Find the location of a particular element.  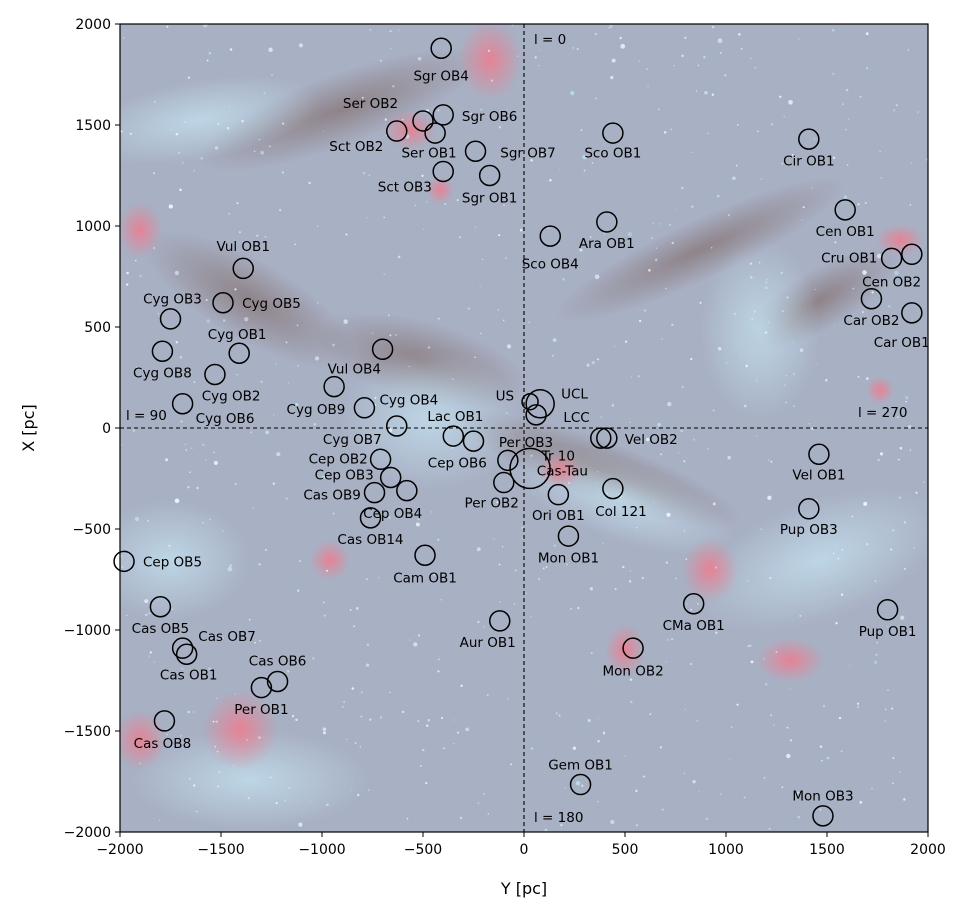

association-marker: Gem OB1 is located at coordinates (580, 776).